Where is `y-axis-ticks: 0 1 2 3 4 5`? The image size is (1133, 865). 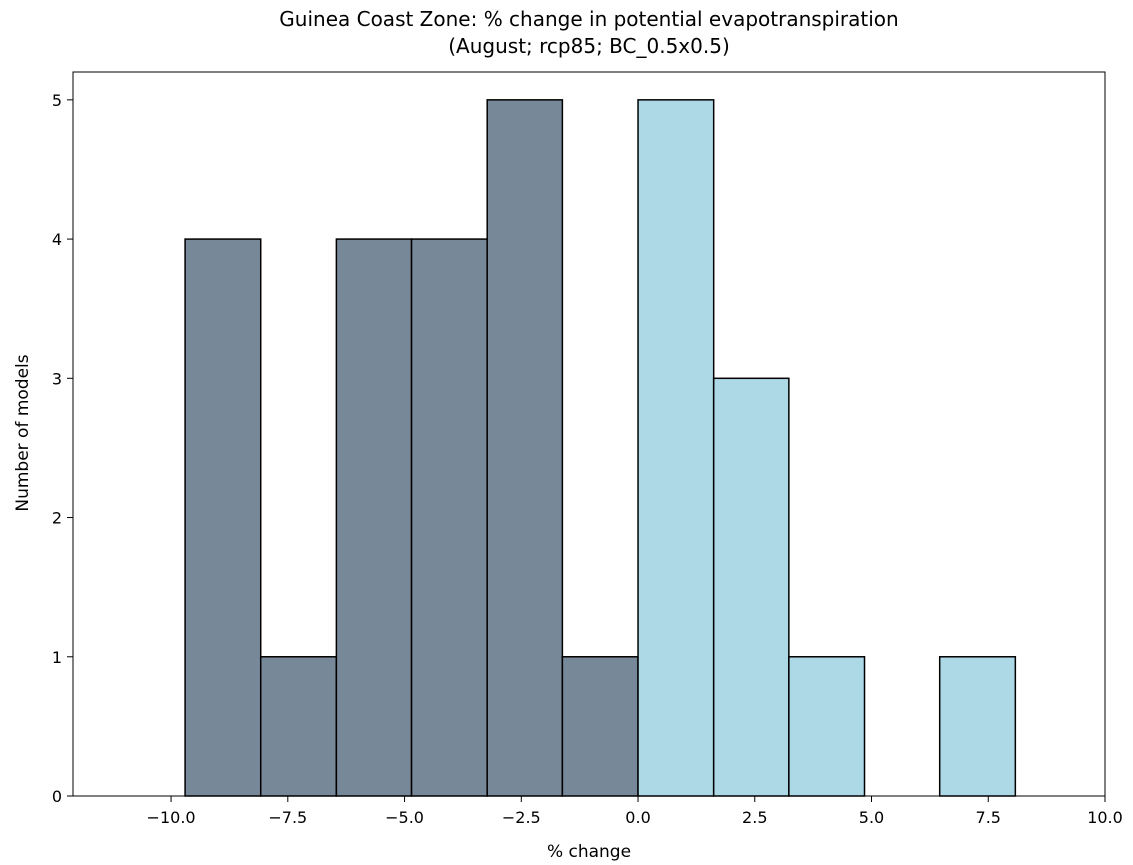
y-axis-ticks: 0 1 2 3 4 5 is located at coordinates (62, 448).